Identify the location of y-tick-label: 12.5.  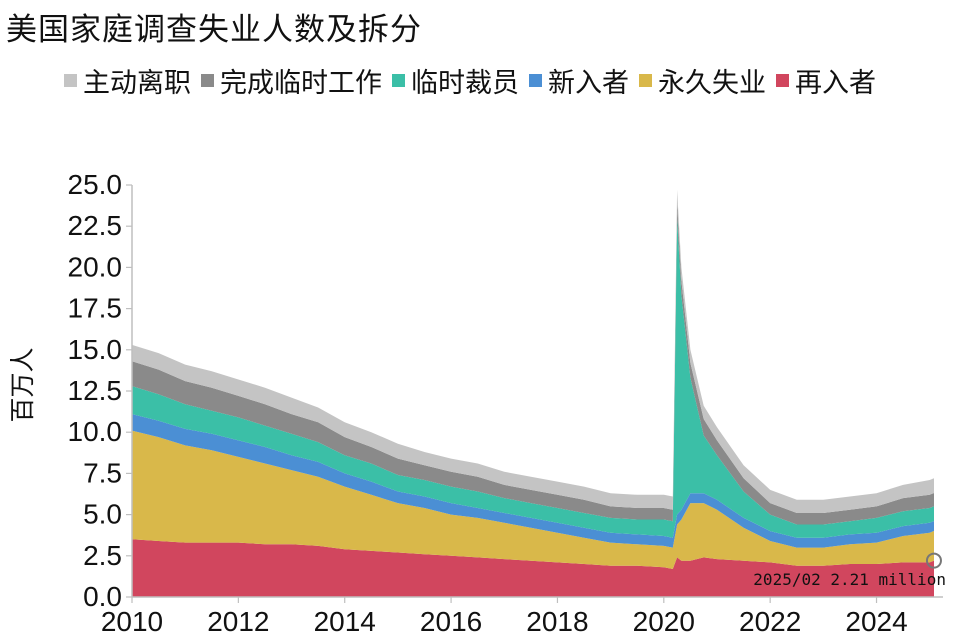
(95, 390).